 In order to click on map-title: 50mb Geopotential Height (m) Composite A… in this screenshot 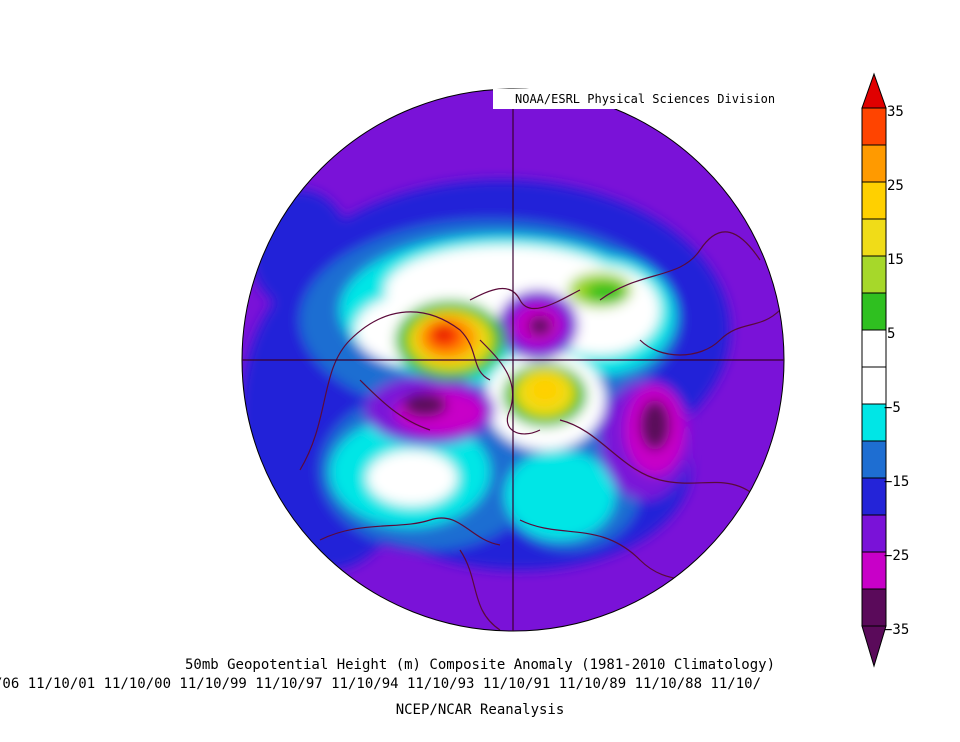, I will do `click(479, 665)`.